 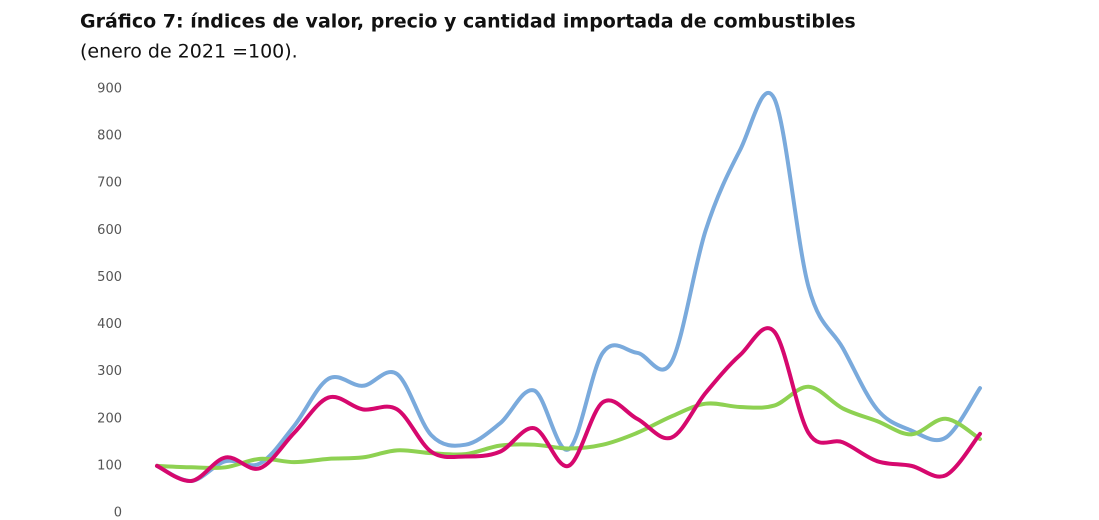 What do you see at coordinates (109, 277) in the screenshot?
I see `y-tick-label: 500` at bounding box center [109, 277].